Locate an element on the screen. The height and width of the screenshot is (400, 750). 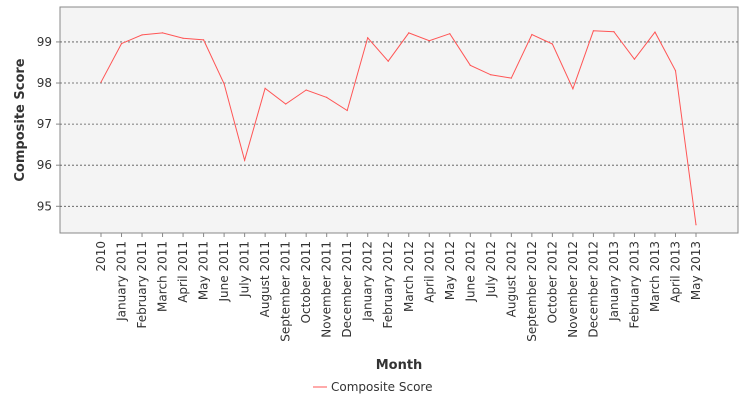
x-tick-label: January 2013 is located at coordinates (614, 281).